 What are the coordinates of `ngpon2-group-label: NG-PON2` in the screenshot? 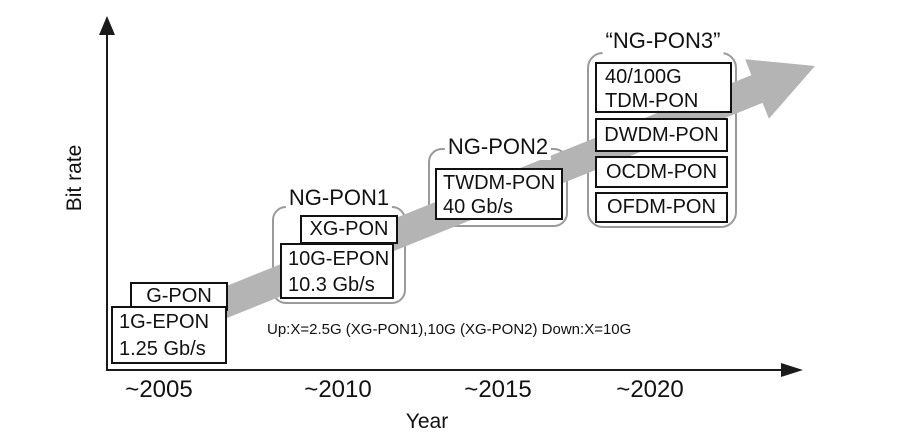 It's located at (498, 147).